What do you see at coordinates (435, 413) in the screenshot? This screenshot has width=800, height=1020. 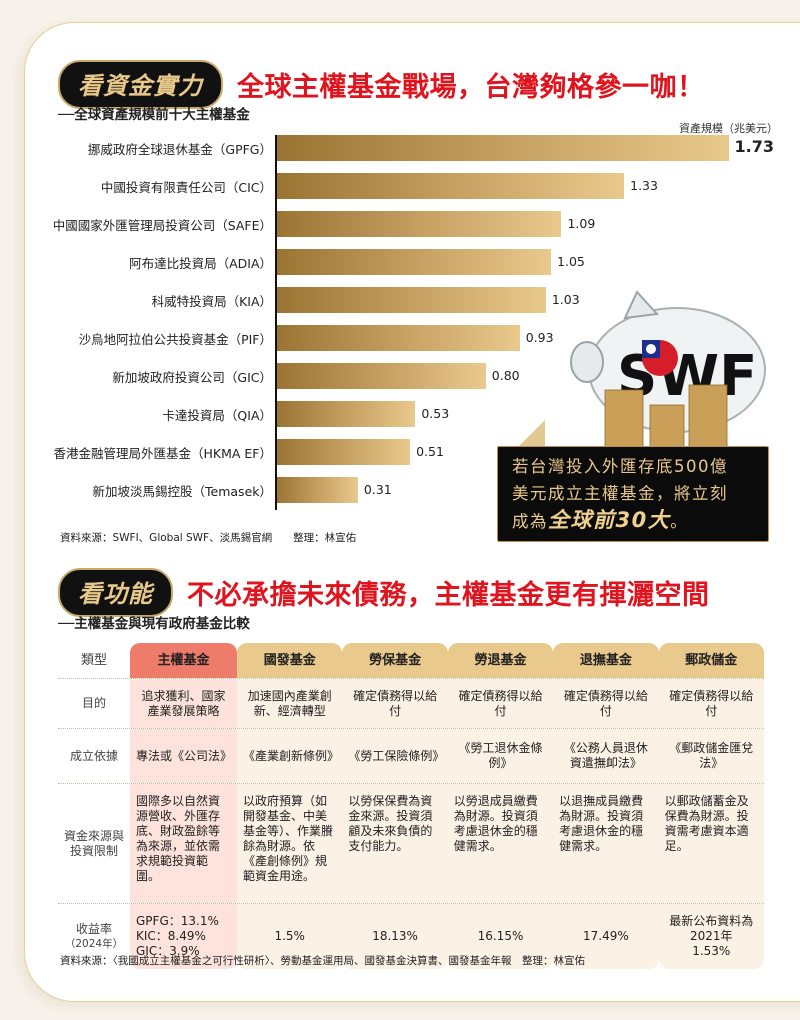 I see `bar-value: 0.53` at bounding box center [435, 413].